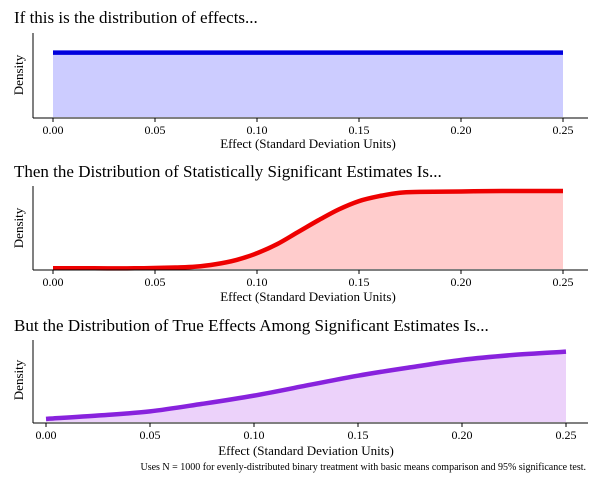 This screenshot has width=600, height=486. Describe the element at coordinates (306, 450) in the screenshot. I see `panel-3-x-axis-label: Effect (Standard Deviation Units)` at that location.